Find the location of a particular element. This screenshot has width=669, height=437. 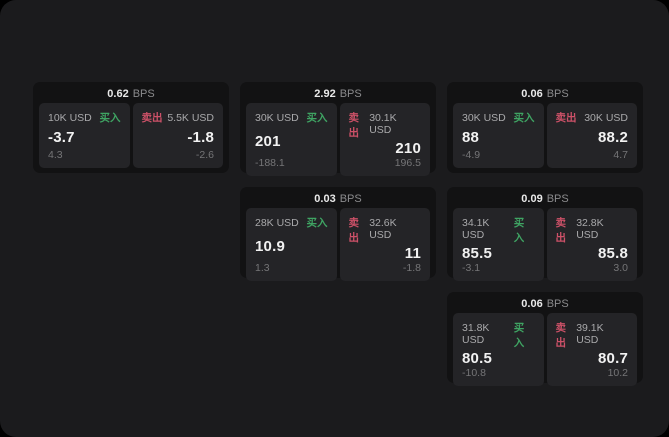

buy-panel: 30K USD 买入 88 -4.9 is located at coordinates (498, 135).